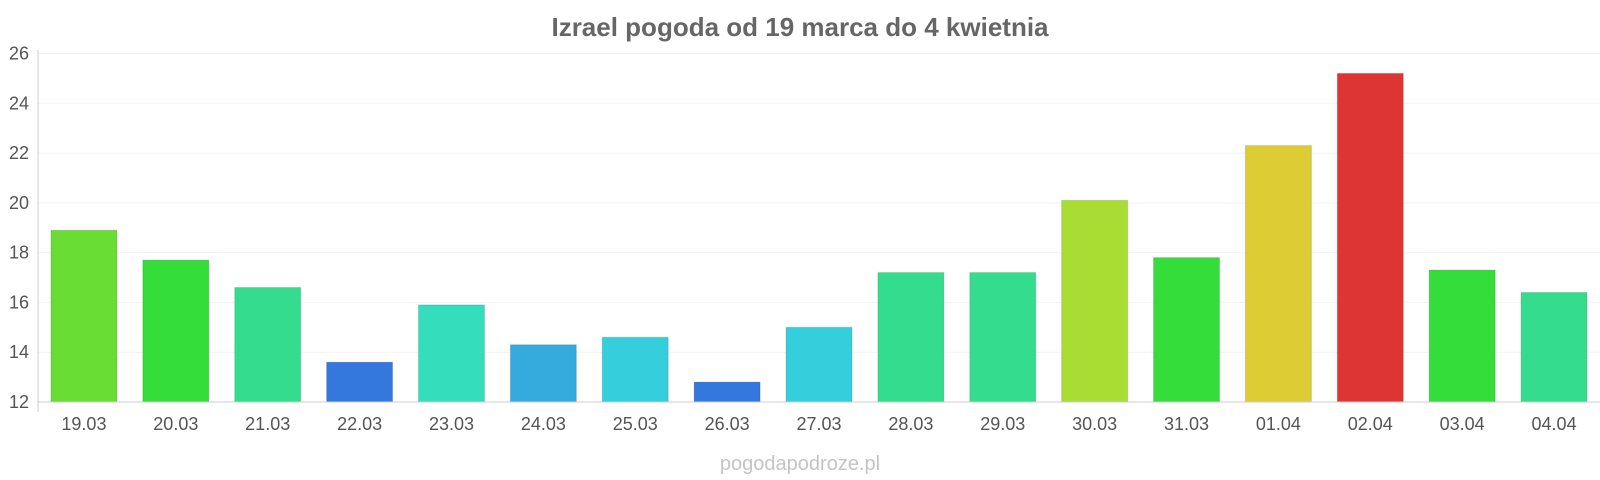  Describe the element at coordinates (1095, 301) in the screenshot. I see `bar-30.03` at that location.